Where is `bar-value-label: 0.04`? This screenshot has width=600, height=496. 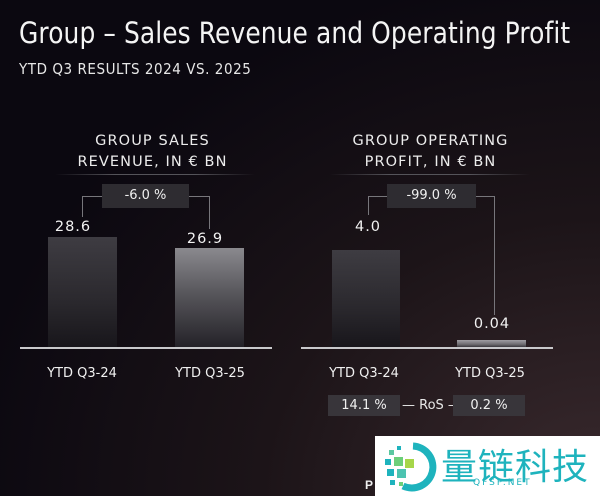 bar-value-label: 0.04 is located at coordinates (492, 324).